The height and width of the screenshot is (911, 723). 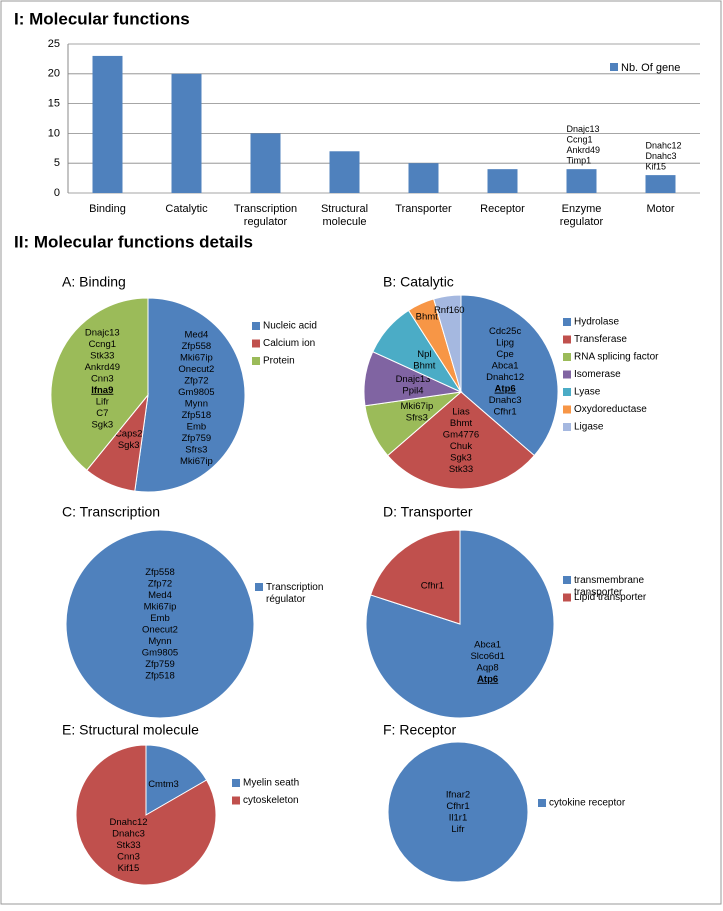 I want to click on gene-label: Zfp759, so click(x=160, y=664).